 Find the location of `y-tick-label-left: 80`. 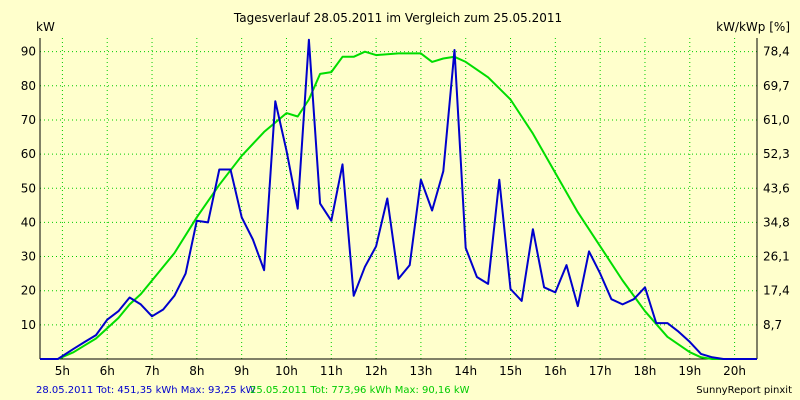

y-tick-label-left: 80 is located at coordinates (28, 86).